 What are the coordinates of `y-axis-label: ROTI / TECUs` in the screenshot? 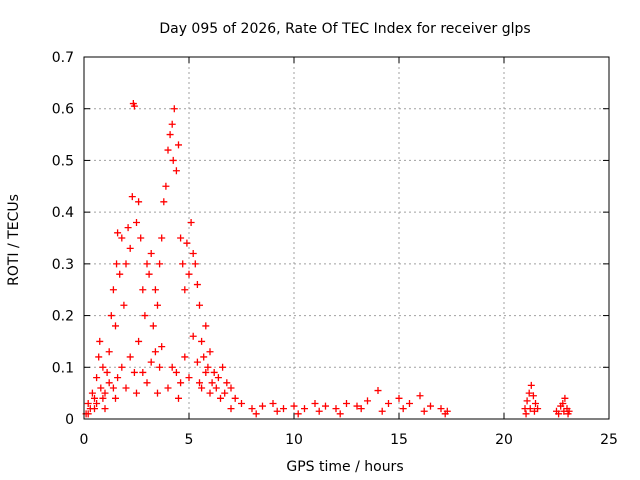 It's located at (14, 240).